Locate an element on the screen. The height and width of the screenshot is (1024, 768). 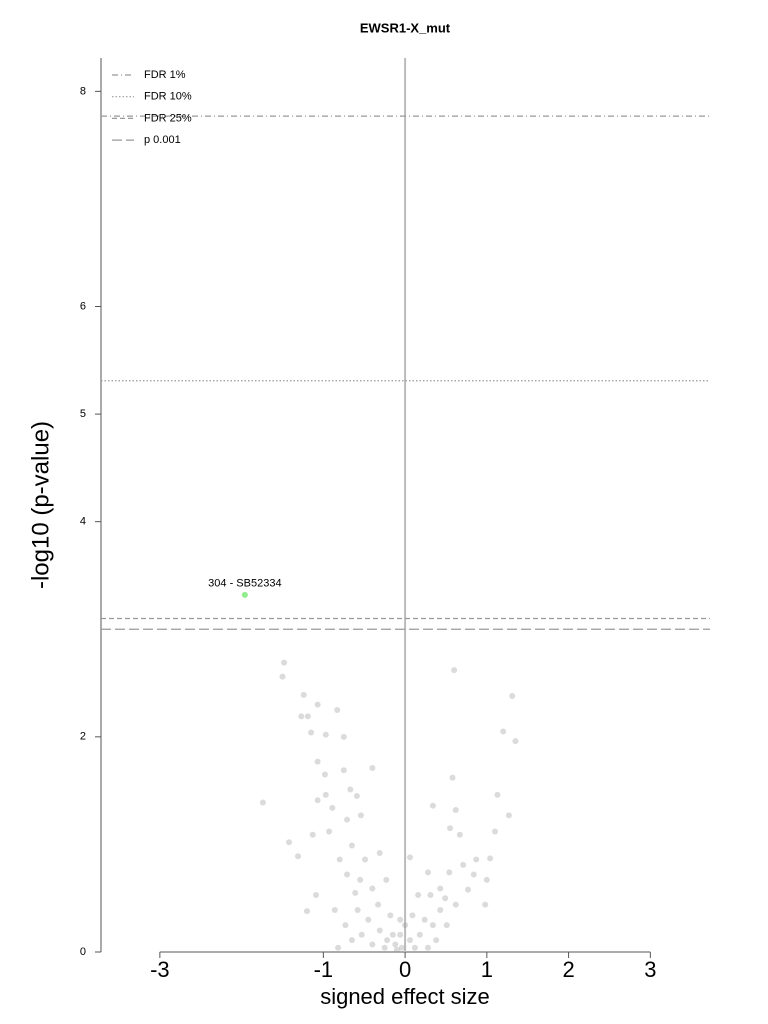
legend-label: FDR 1% is located at coordinates (165, 75).